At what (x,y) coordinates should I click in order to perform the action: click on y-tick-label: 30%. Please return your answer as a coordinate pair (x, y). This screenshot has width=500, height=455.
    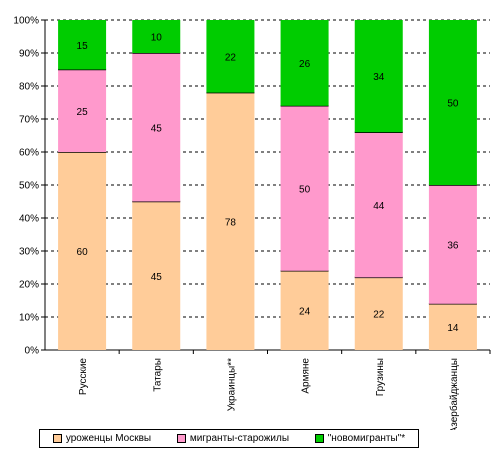
    Looking at the image, I should click on (29, 252).